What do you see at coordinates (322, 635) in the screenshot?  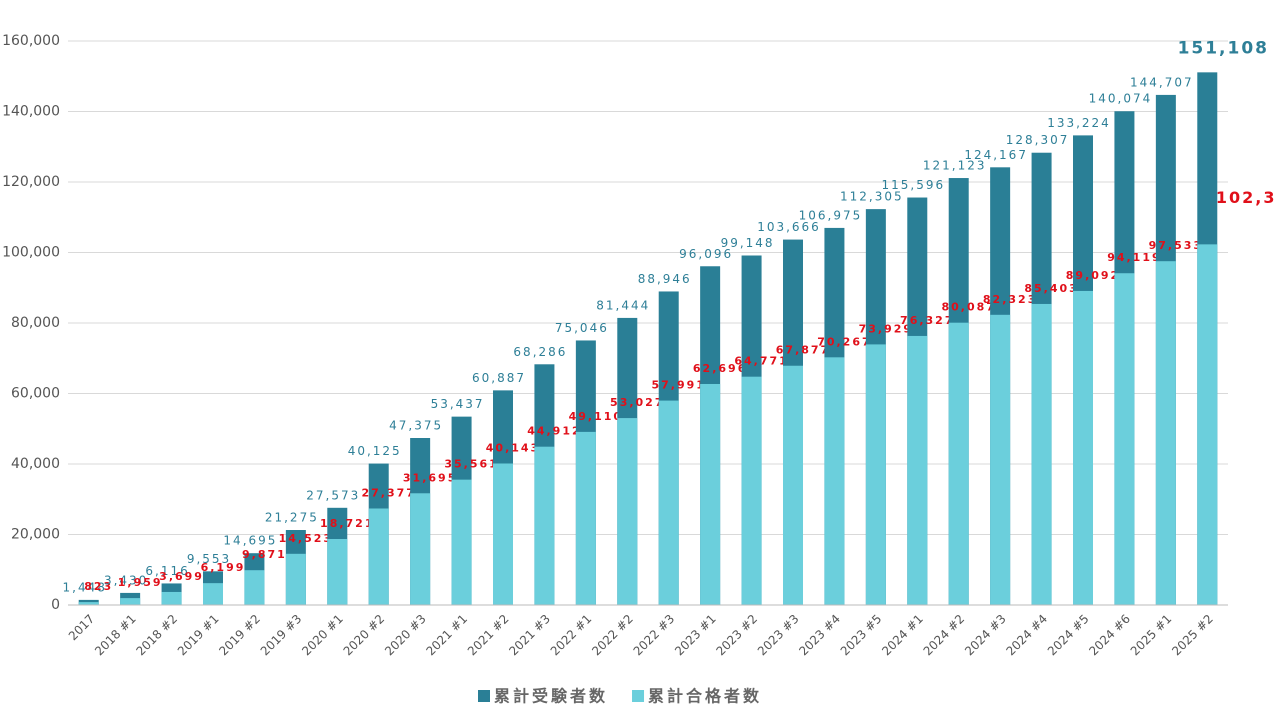 I see `x-tick-label: 2020 #1` at bounding box center [322, 635].